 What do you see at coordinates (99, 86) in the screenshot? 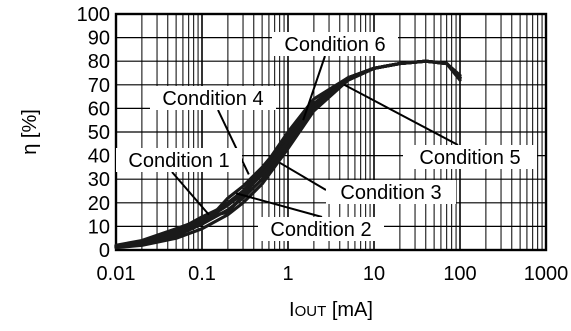
I see `y-tick-label: 70` at bounding box center [99, 86].